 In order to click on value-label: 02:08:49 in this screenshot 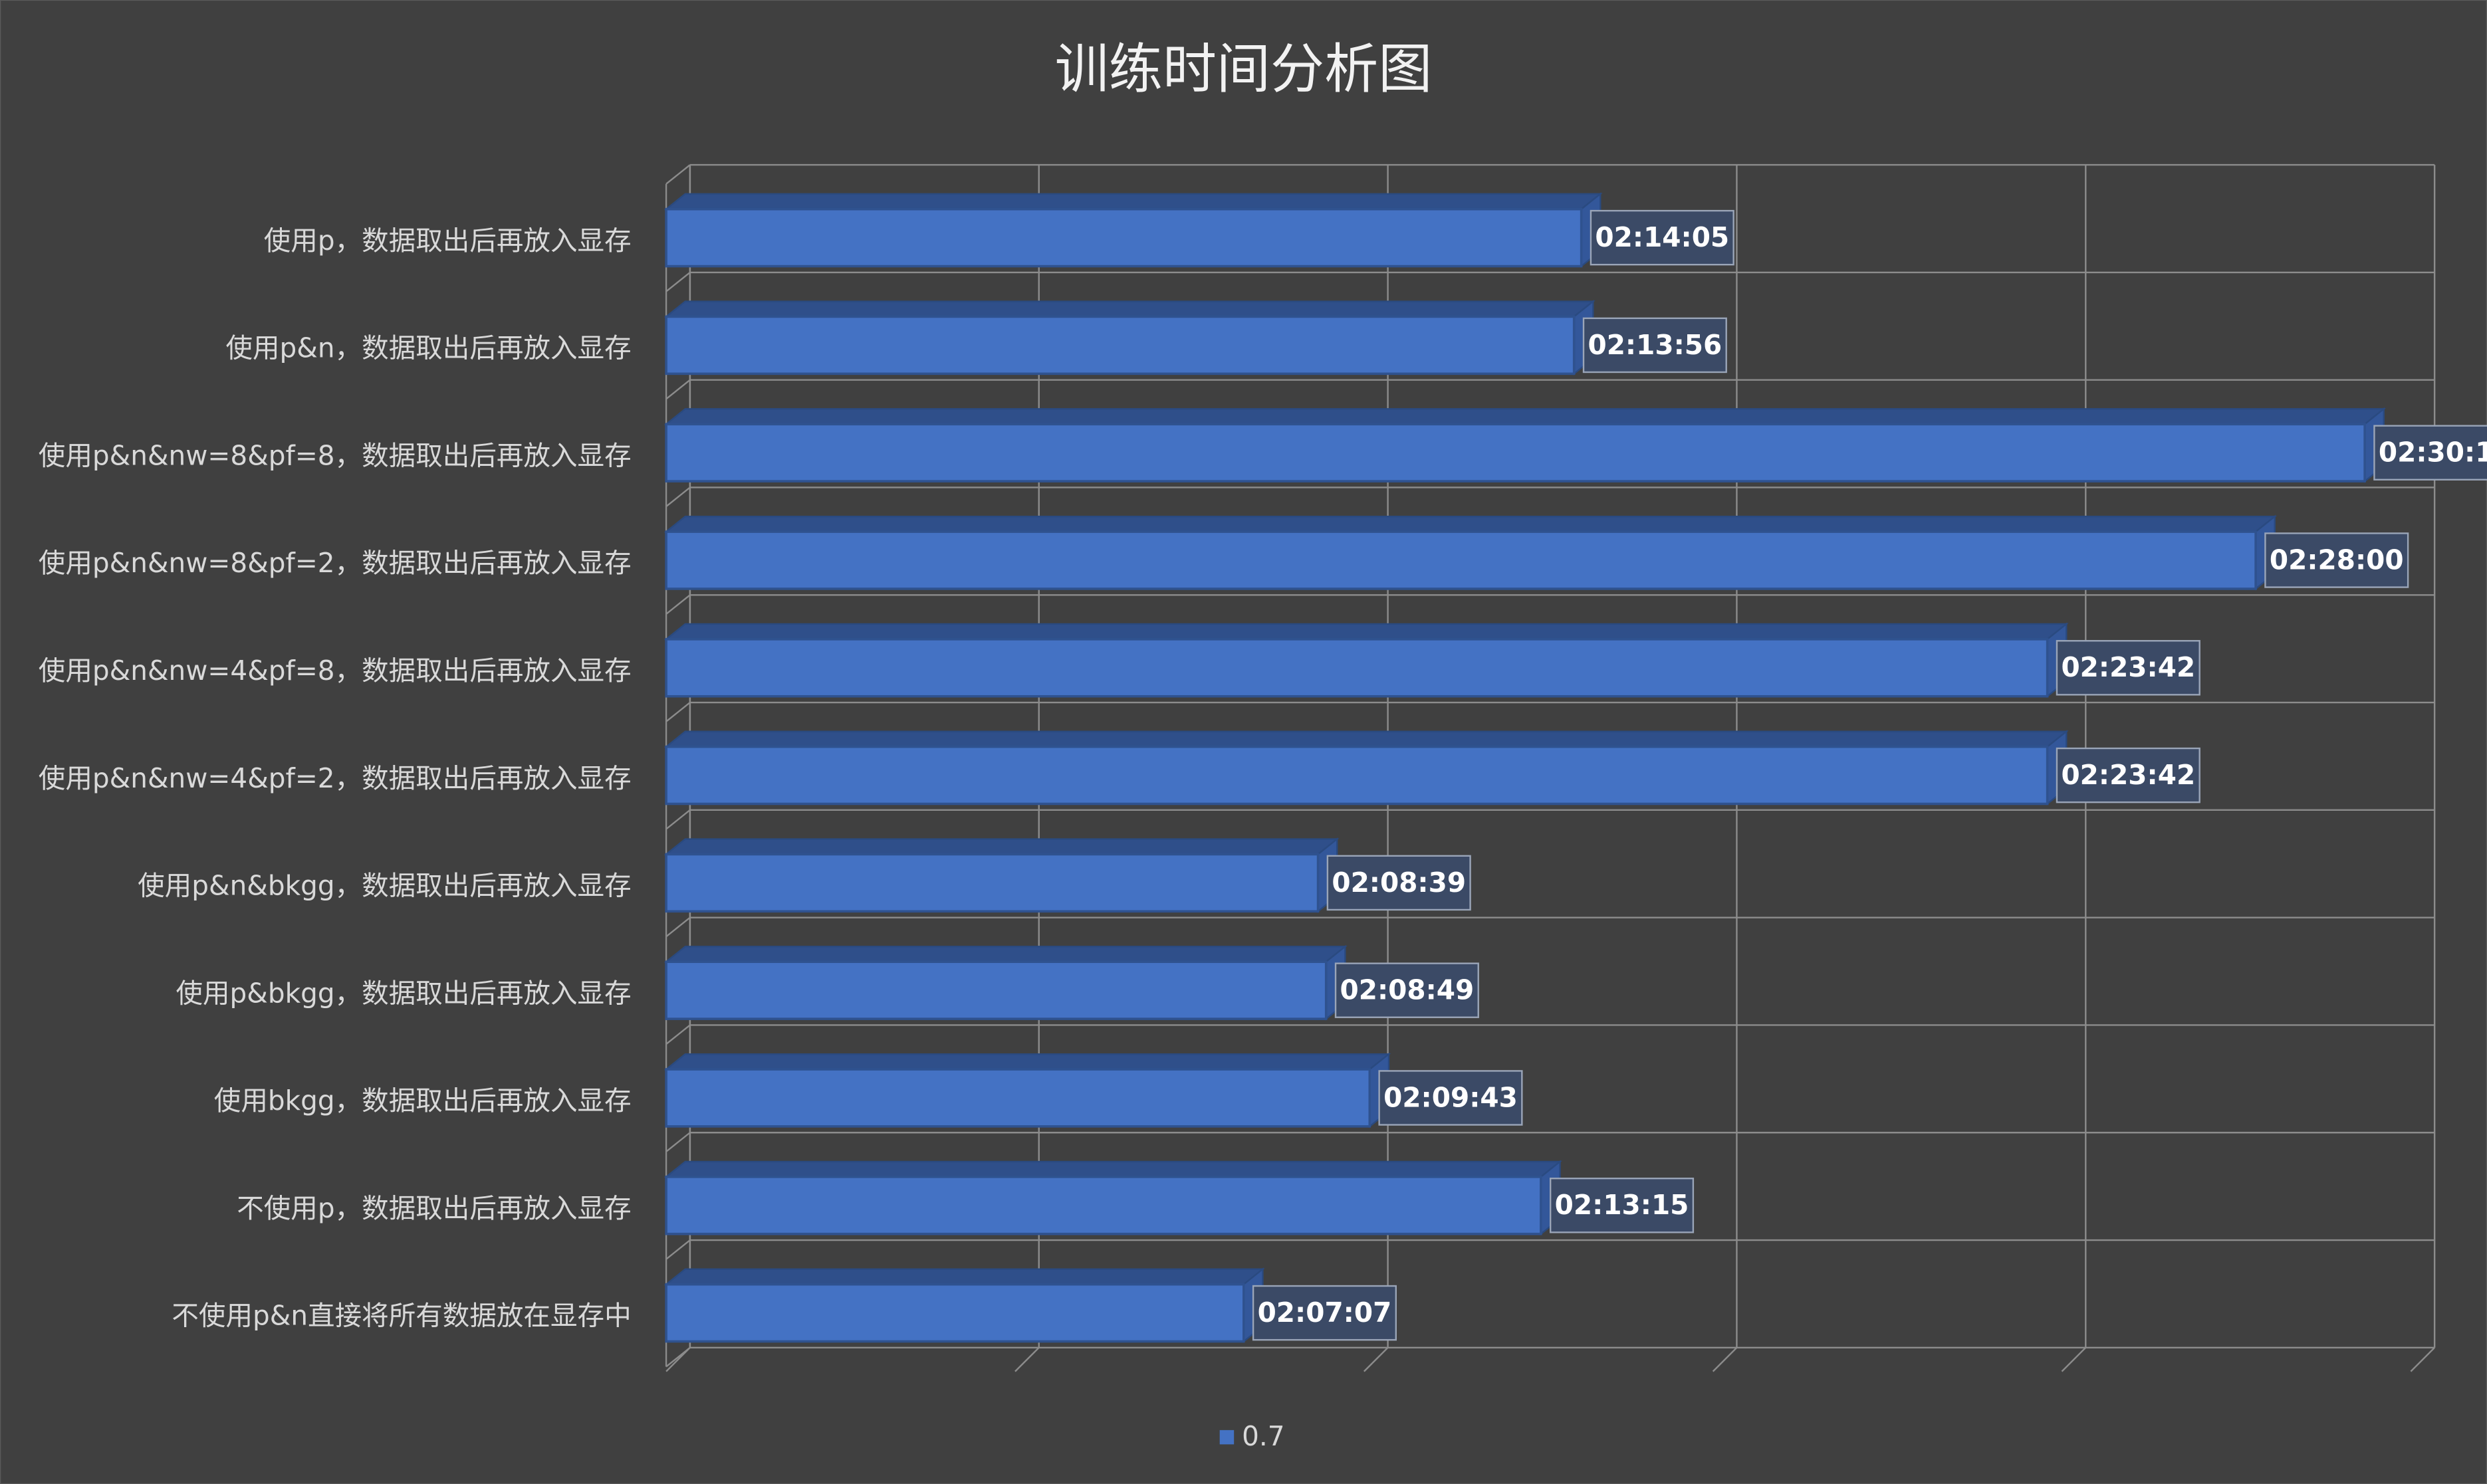, I will do `click(1408, 990)`.